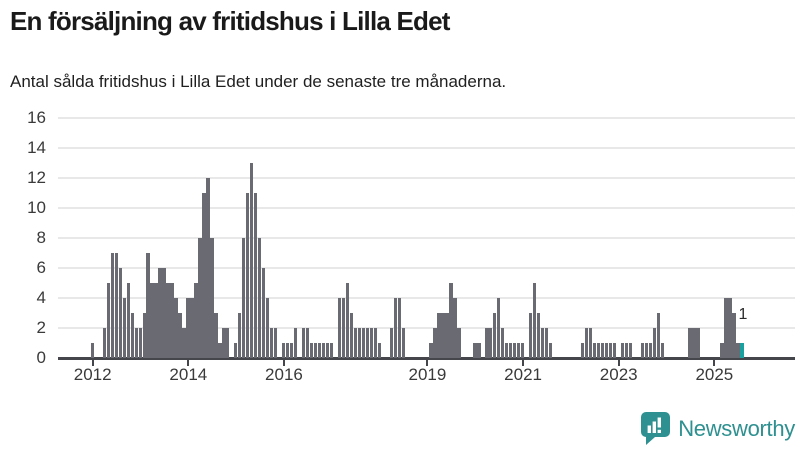 This screenshot has height=450, width=800. What do you see at coordinates (36, 117) in the screenshot?
I see `y-tick-label: 16` at bounding box center [36, 117].